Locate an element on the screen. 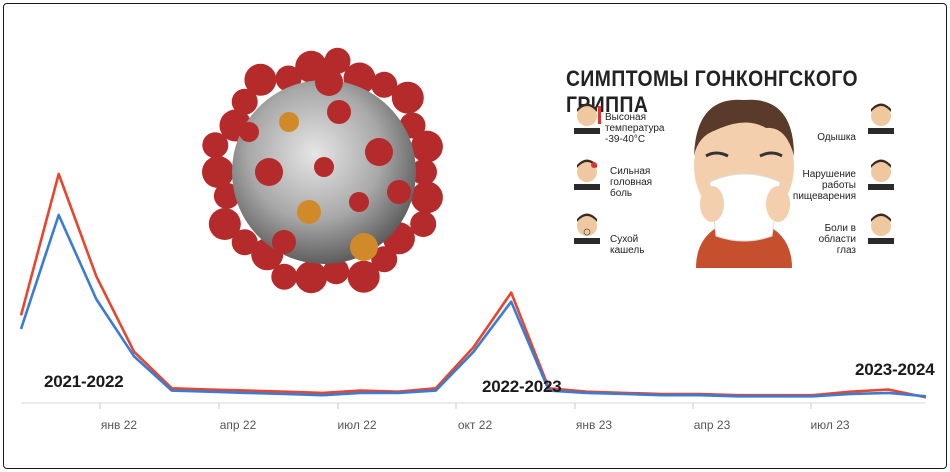 Image resolution: width=950 pixels, height=472 pixels. symptom-dry-cough: Сухой кашель is located at coordinates (627, 245).